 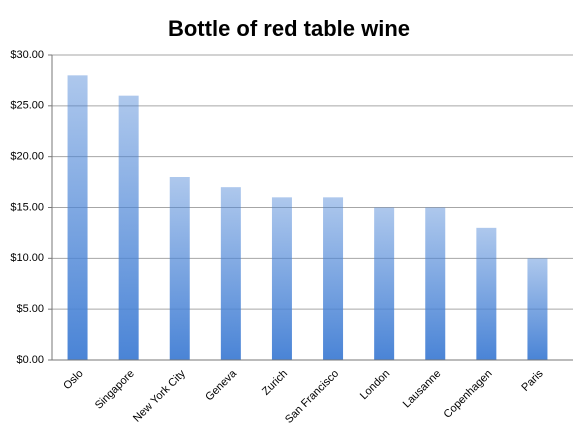 What do you see at coordinates (275, 383) in the screenshot?
I see `x-tick-label: Zurich` at bounding box center [275, 383].